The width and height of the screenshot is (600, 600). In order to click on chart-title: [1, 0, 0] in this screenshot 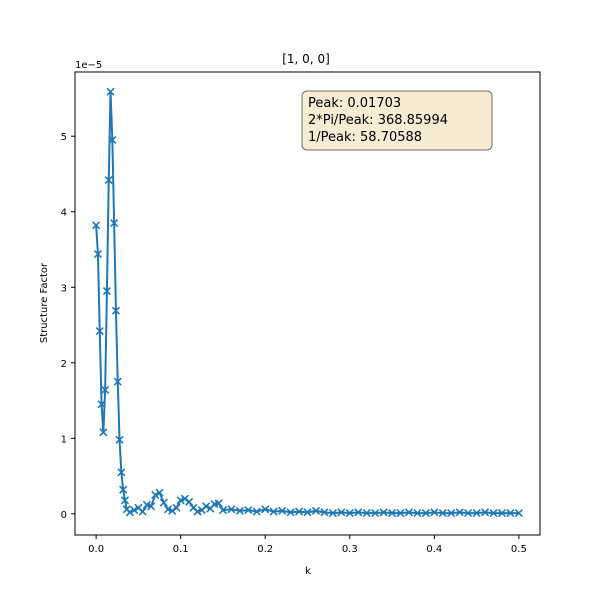, I will do `click(306, 59)`.